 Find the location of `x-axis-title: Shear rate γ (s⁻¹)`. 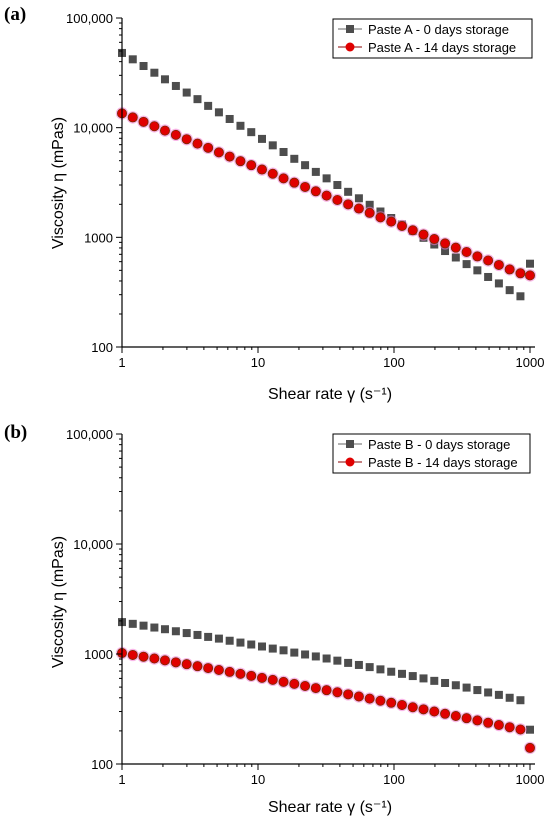

x-axis-title: Shear rate γ (s⁻¹) is located at coordinates (330, 807).